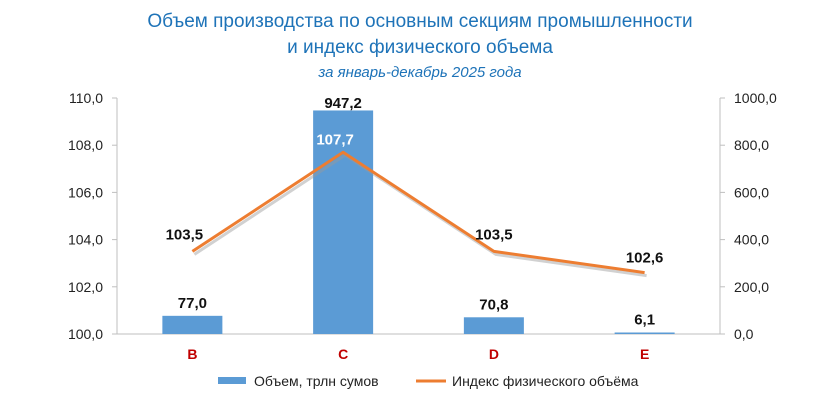 Image resolution: width=840 pixels, height=411 pixels. What do you see at coordinates (493, 325) in the screenshot?
I see `bar-D` at bounding box center [493, 325].